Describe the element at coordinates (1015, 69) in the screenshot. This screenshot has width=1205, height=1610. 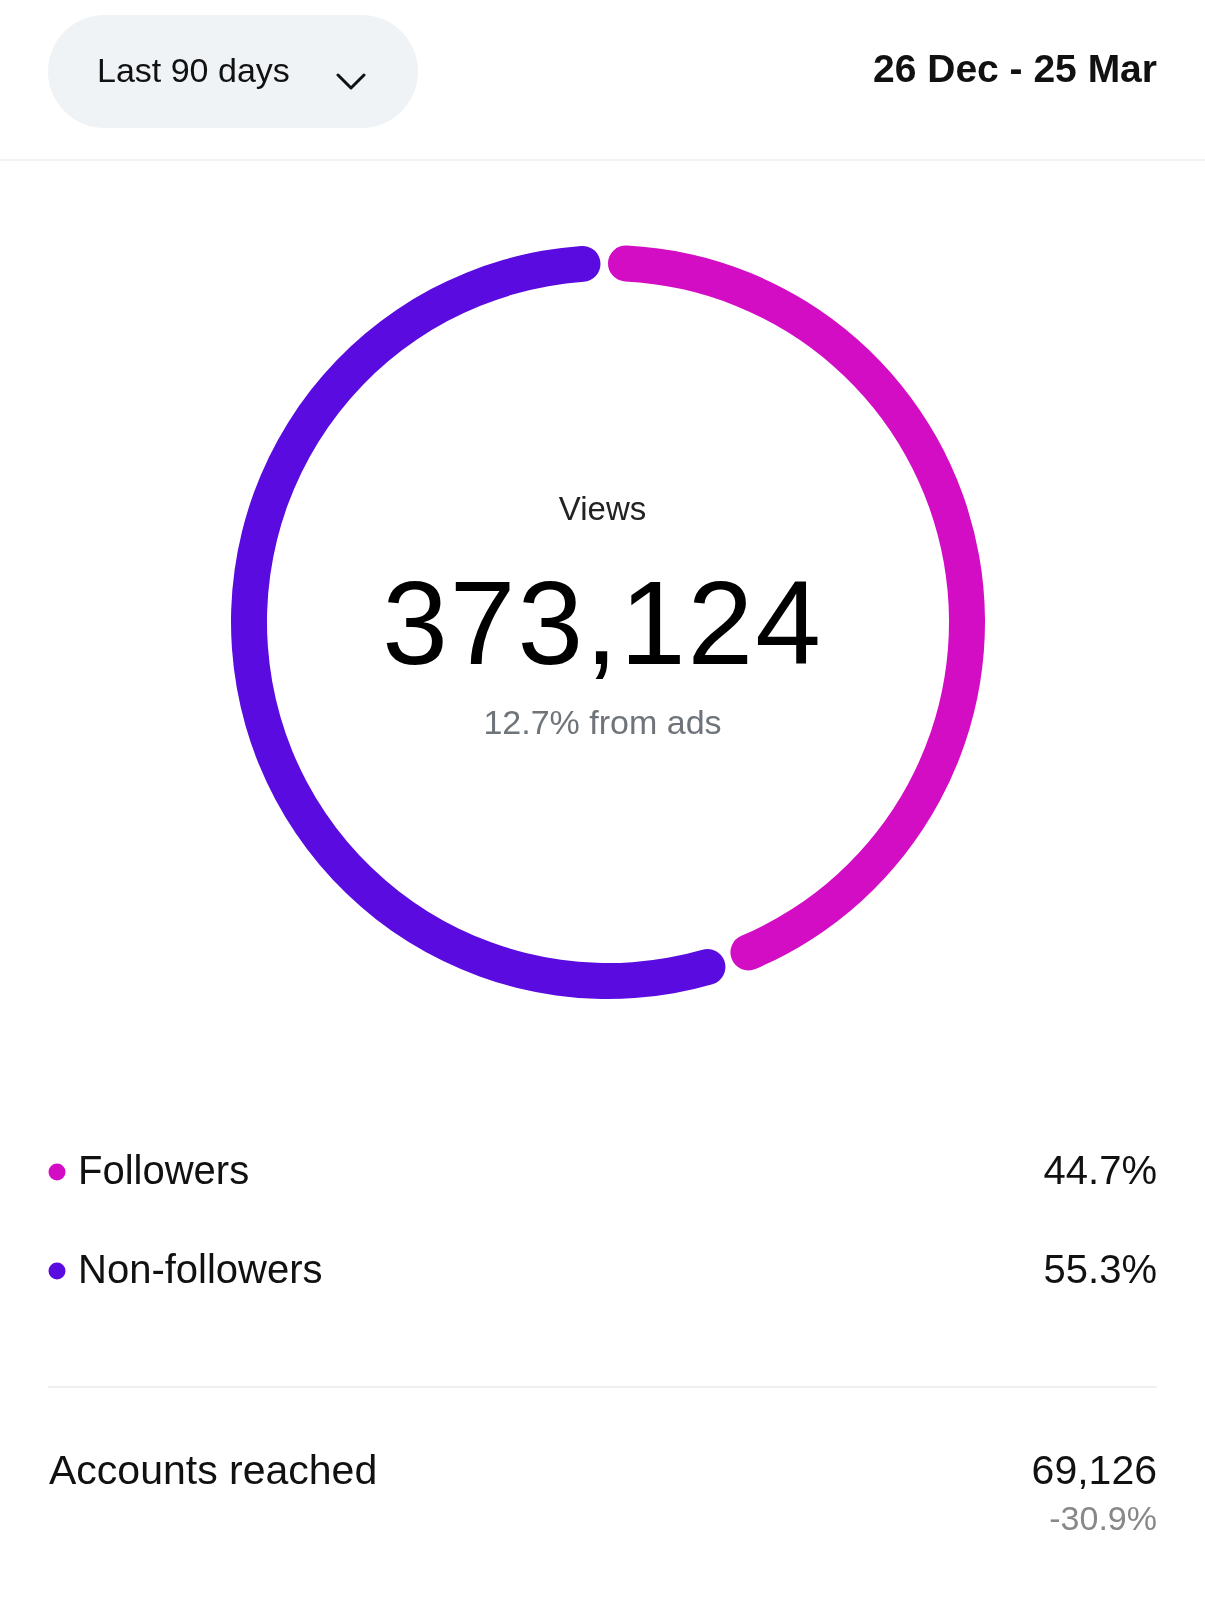
I see `text: 26 Dec - 25 Mar` at that location.